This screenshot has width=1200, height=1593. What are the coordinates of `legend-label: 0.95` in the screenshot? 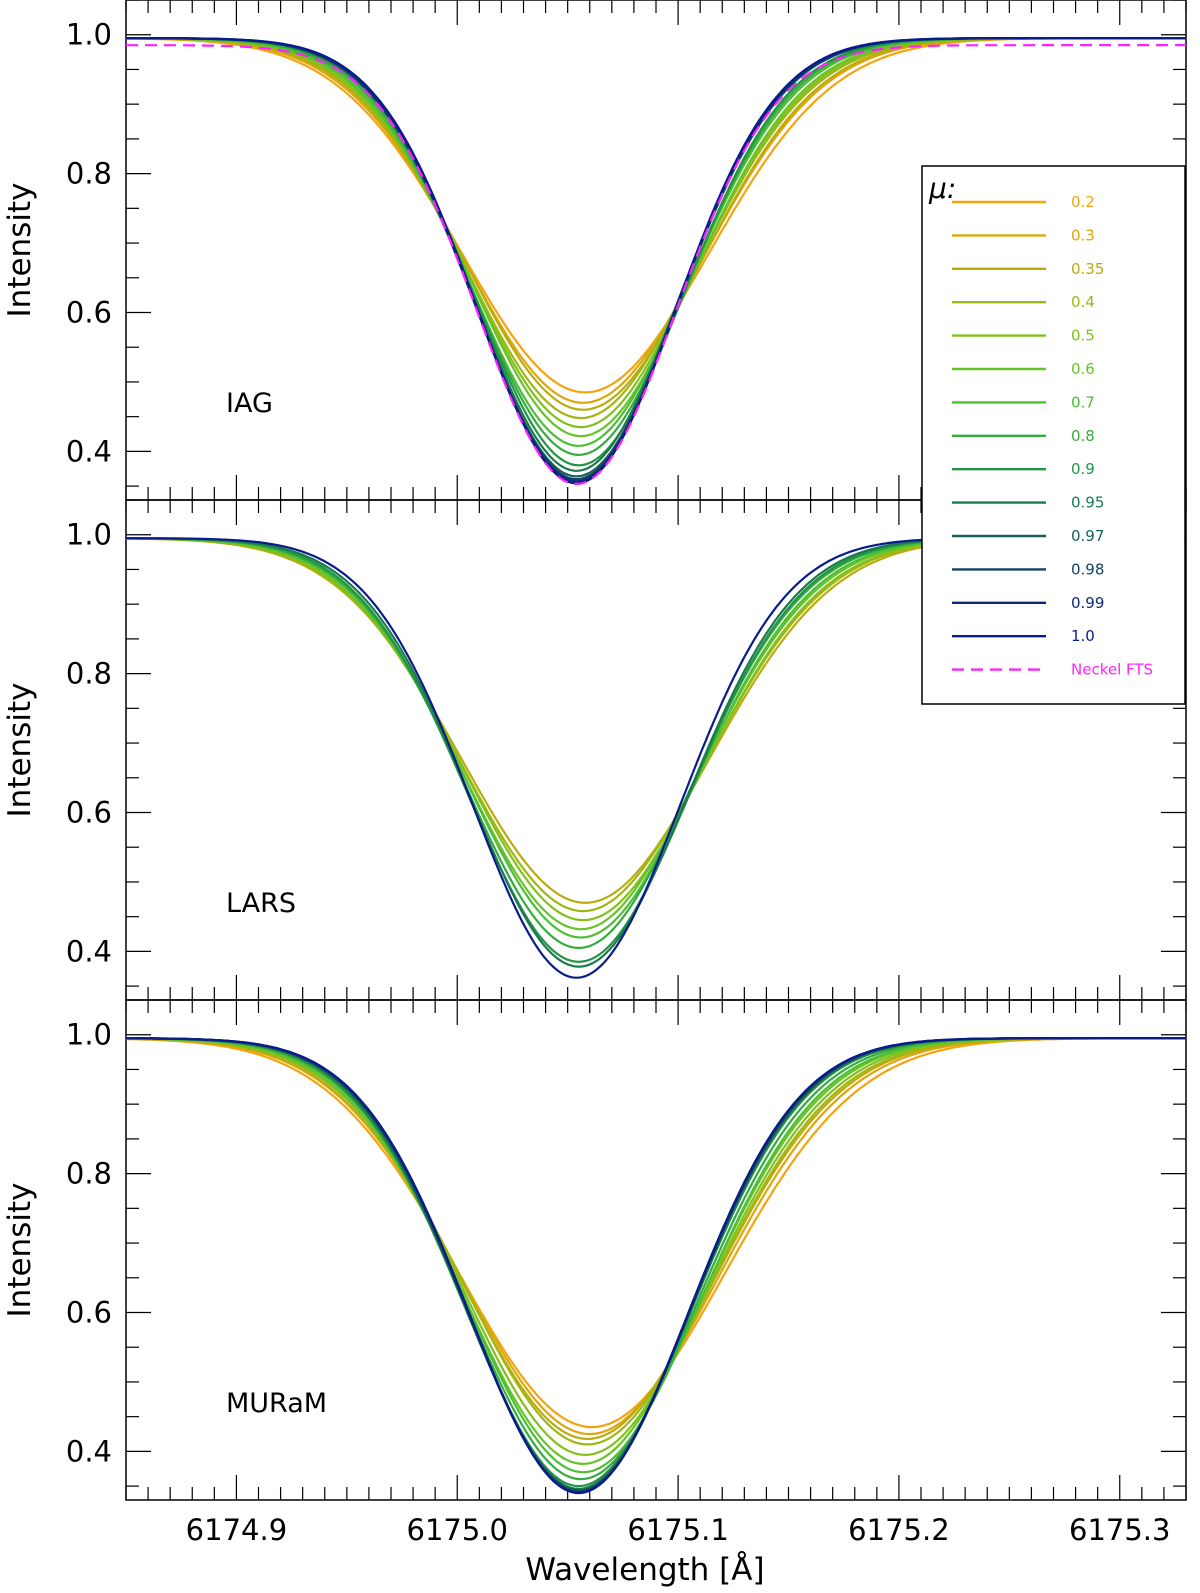 It's located at (1087, 503).